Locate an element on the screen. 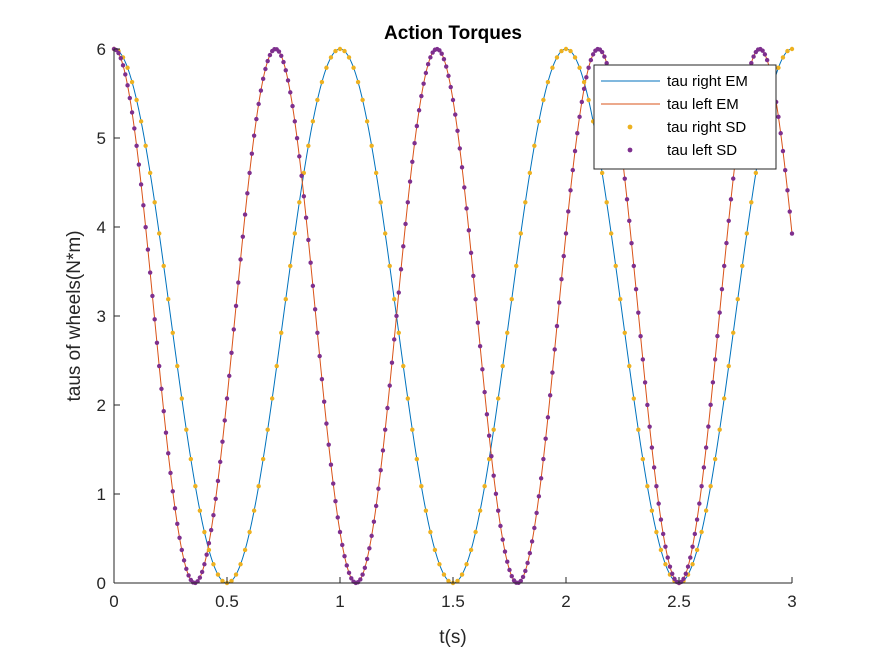  x-tick-label: 0 is located at coordinates (113, 601).